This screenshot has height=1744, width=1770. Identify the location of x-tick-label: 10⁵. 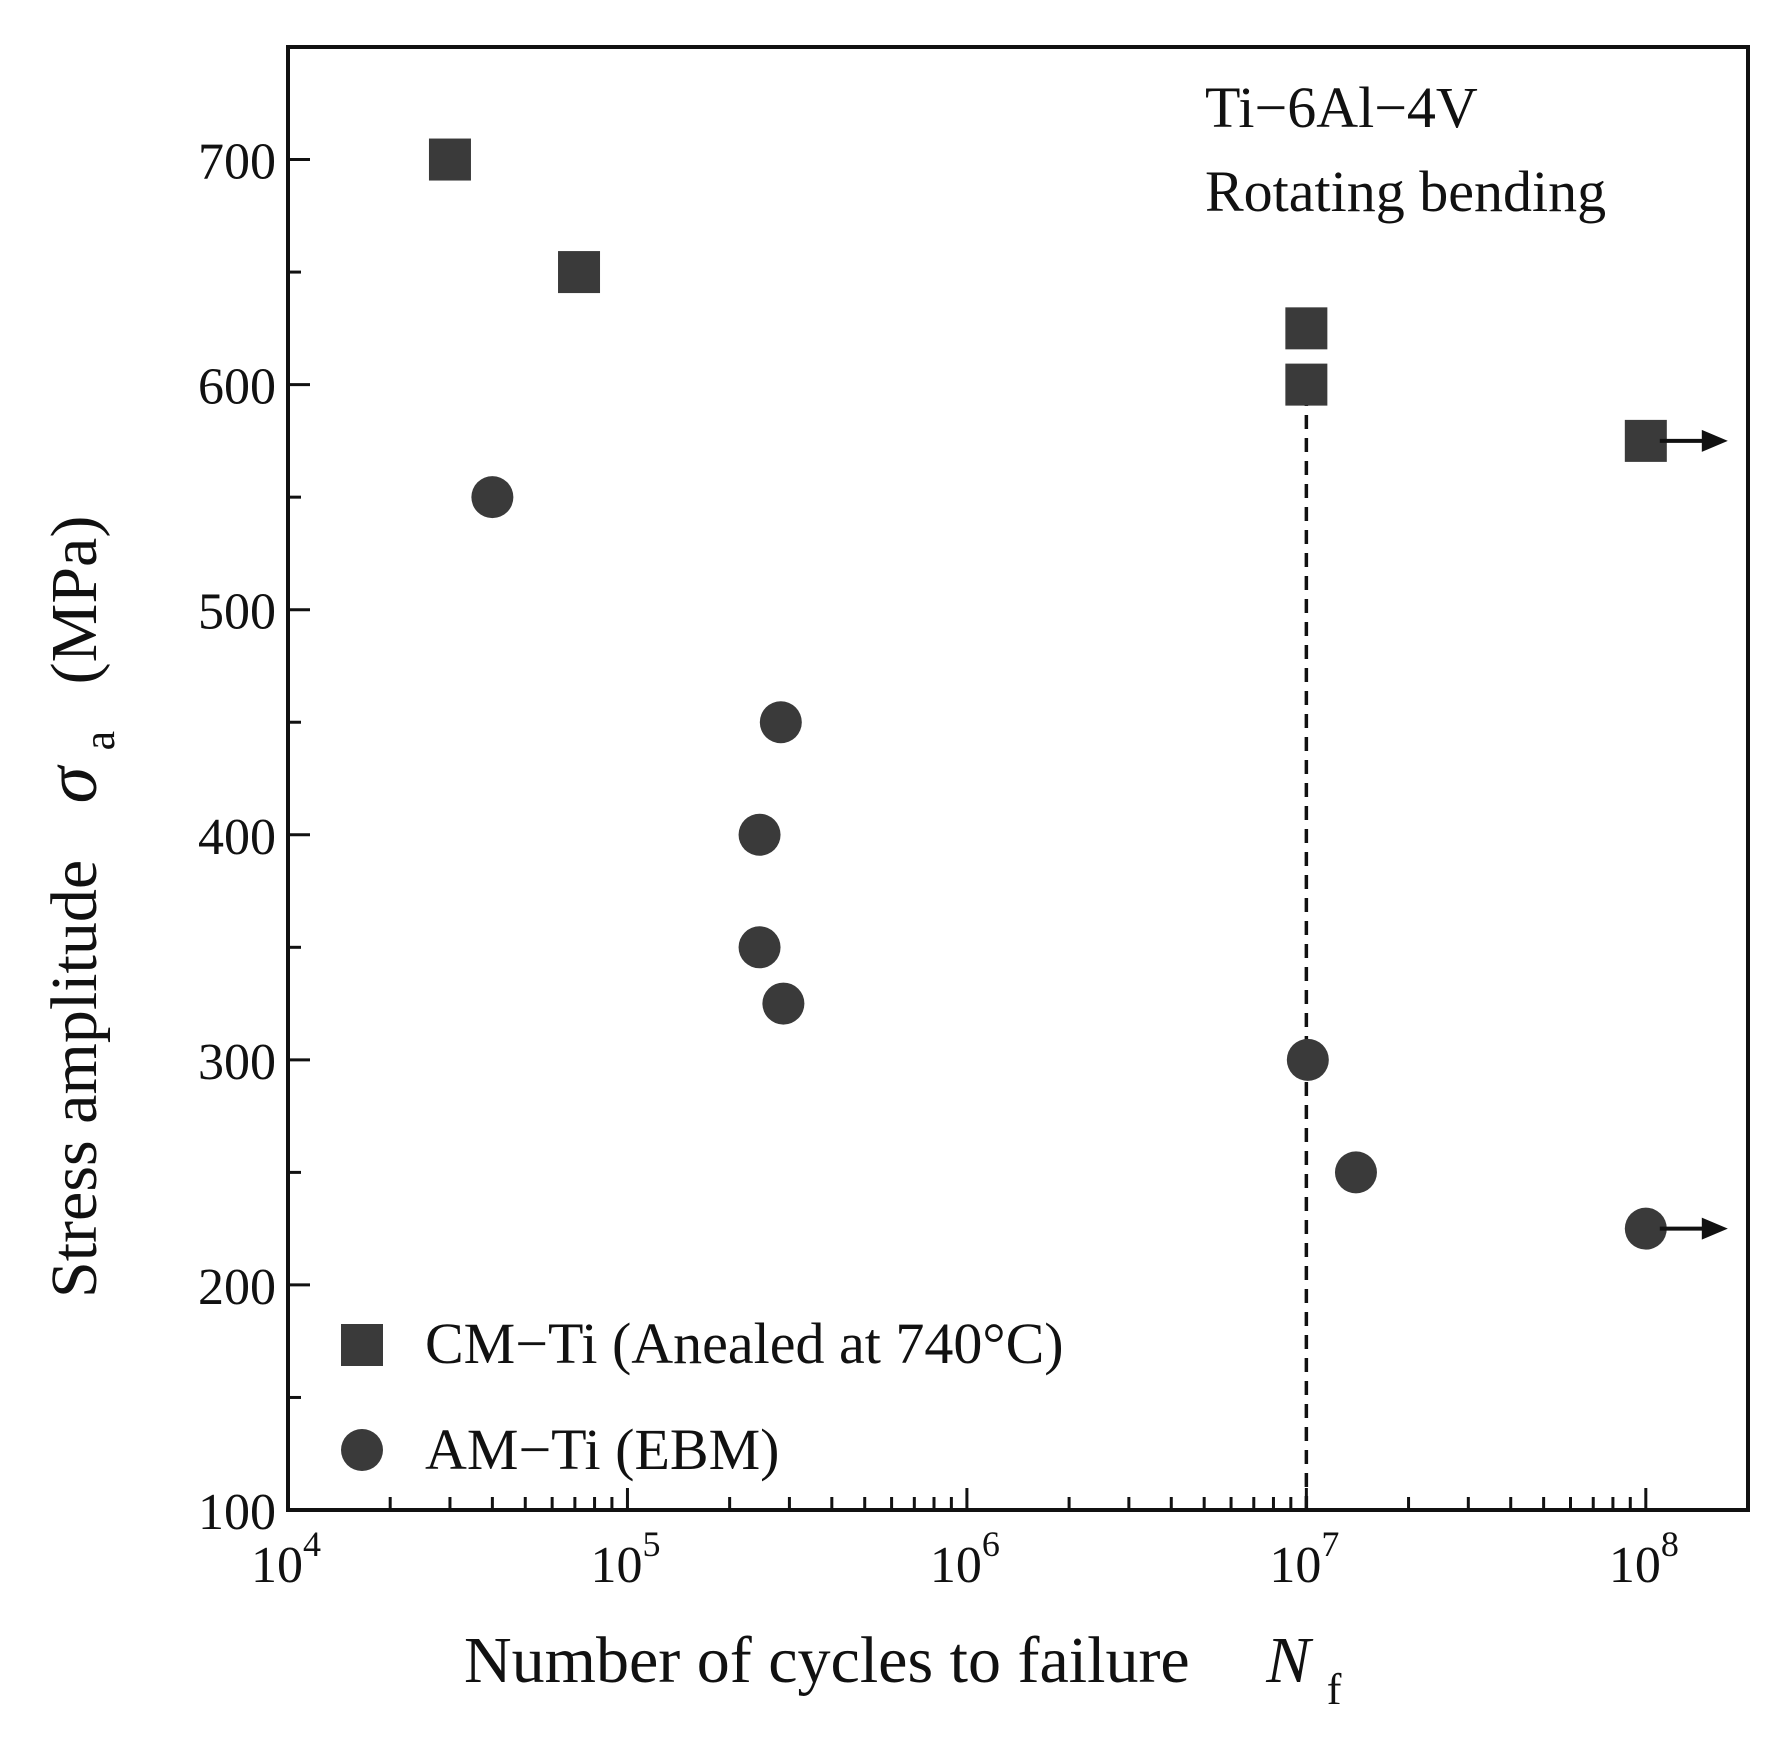
(625, 1559).